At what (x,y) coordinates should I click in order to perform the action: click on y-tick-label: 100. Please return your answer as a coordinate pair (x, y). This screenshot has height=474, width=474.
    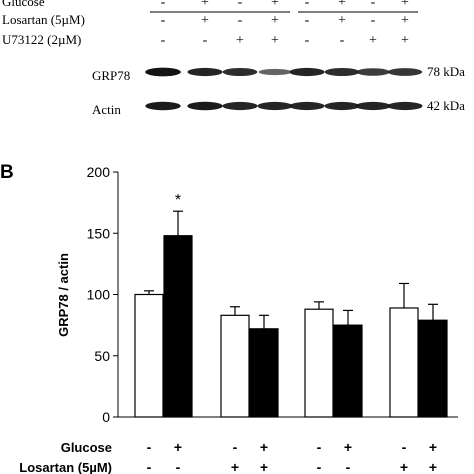
    Looking at the image, I should click on (99, 295).